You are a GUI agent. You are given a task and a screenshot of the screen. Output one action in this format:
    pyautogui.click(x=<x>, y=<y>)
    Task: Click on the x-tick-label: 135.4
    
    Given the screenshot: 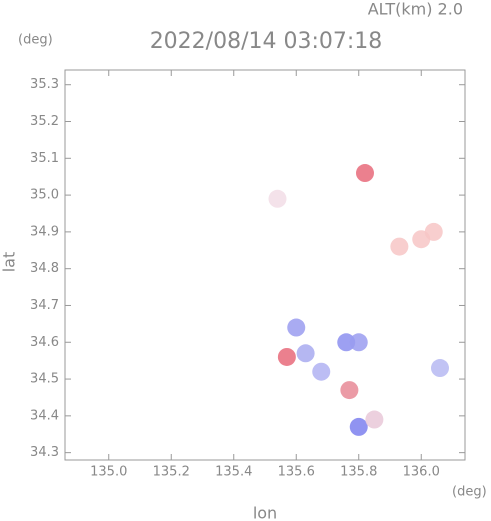 What is the action you would take?
    pyautogui.click(x=233, y=472)
    